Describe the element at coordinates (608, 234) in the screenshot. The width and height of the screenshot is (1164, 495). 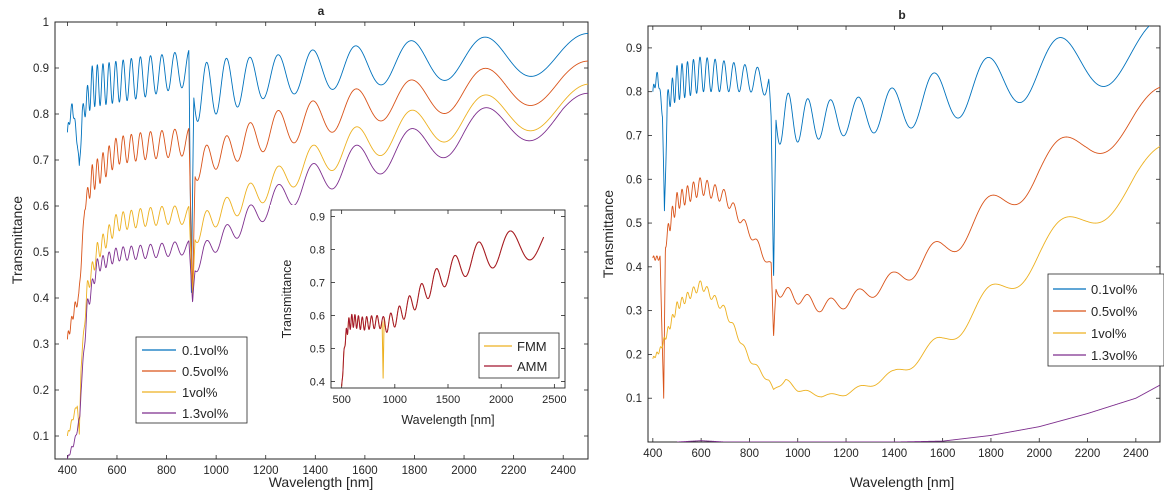
I see `y-axis-label-b: Transmittance` at that location.